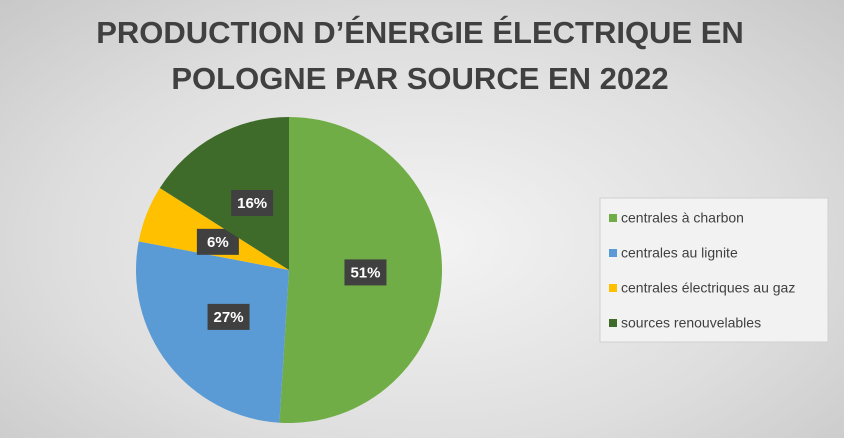 This screenshot has height=438, width=844. Describe the element at coordinates (714, 270) in the screenshot. I see `legend-box` at that location.